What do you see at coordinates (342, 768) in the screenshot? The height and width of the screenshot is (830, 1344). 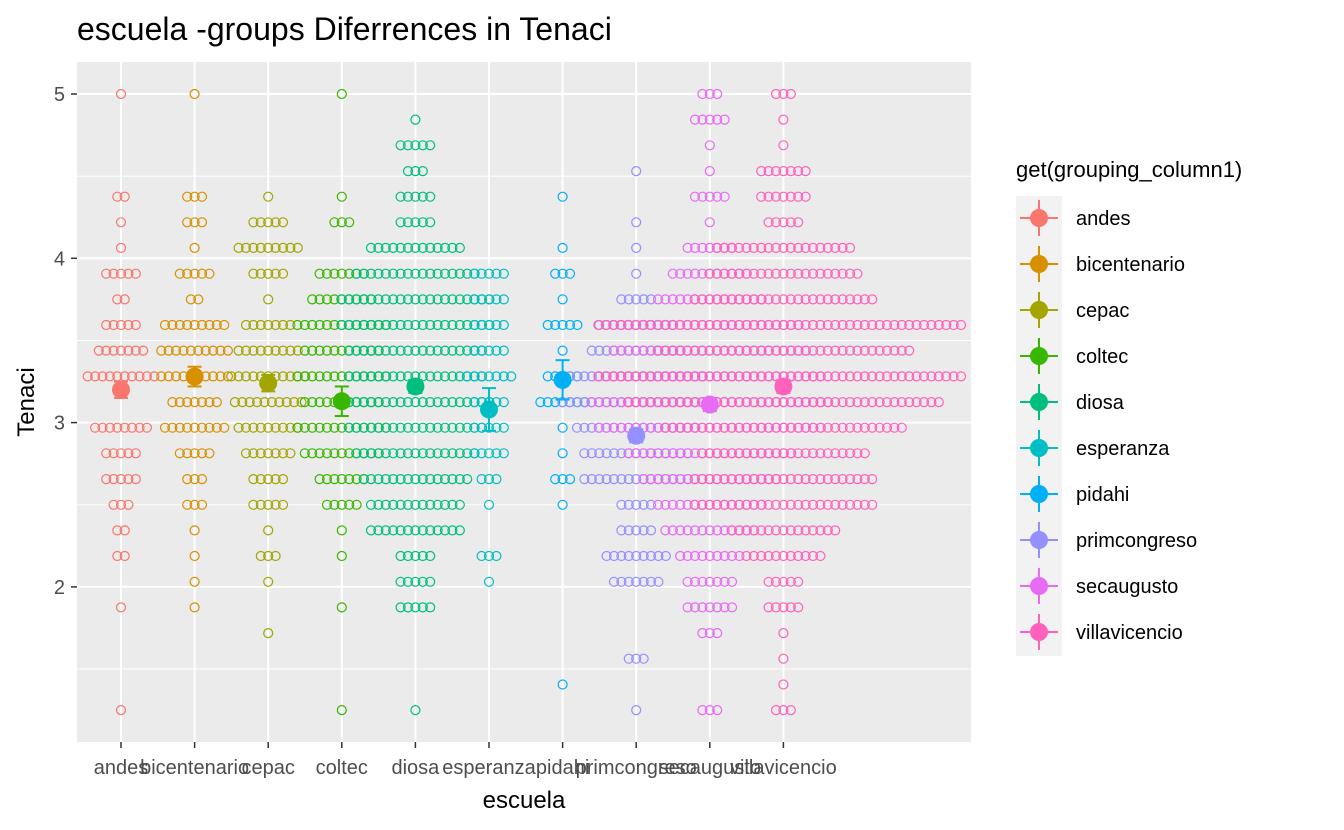 I see `x-tick-label: coltec` at bounding box center [342, 768].